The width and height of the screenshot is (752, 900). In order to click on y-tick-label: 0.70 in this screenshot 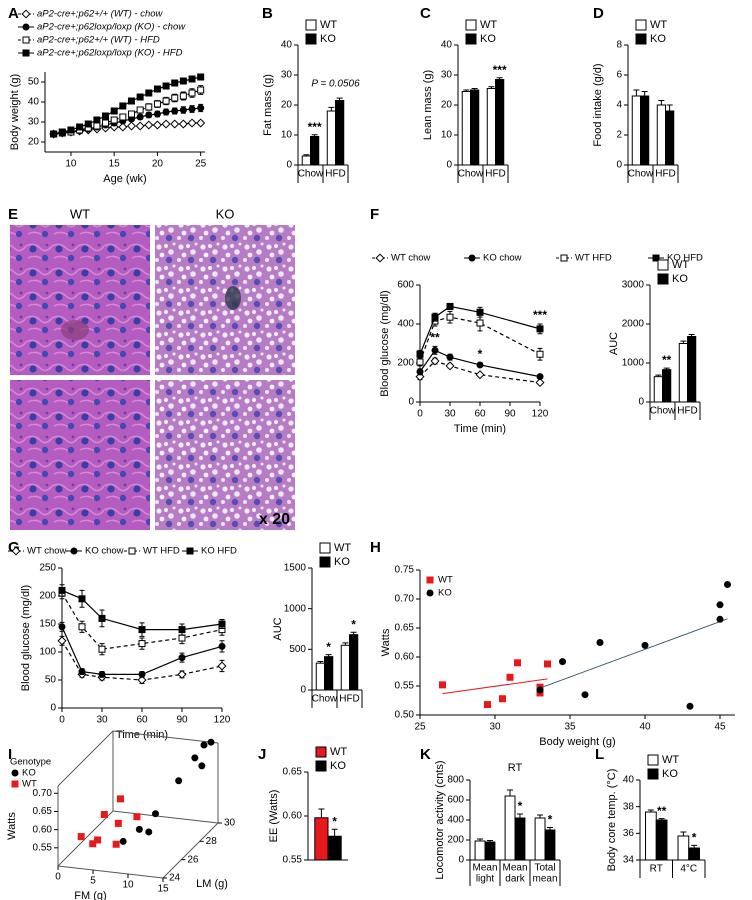, I will do `click(43, 793)`.